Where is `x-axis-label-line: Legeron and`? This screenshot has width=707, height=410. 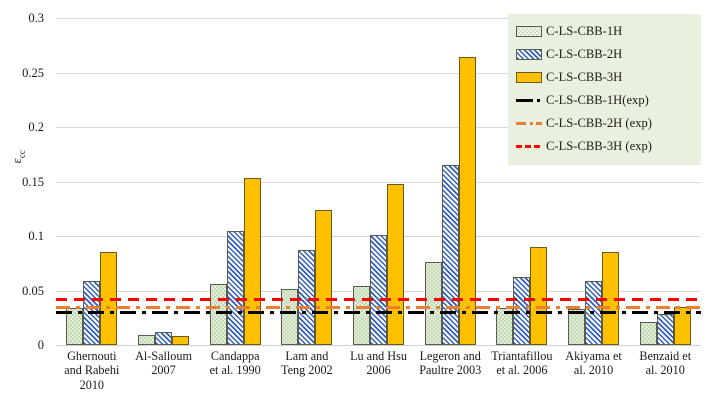
x-axis-label-line: Legeron and is located at coordinates (450, 356).